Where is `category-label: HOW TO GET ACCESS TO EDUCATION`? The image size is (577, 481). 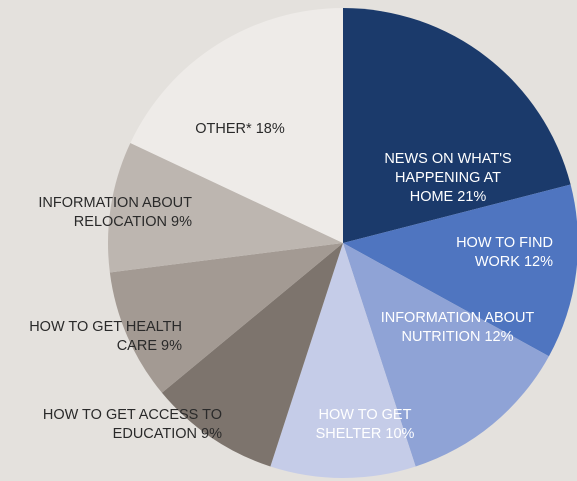 category-label: HOW TO GET ACCESS TO EDUCATION is located at coordinates (132, 424).